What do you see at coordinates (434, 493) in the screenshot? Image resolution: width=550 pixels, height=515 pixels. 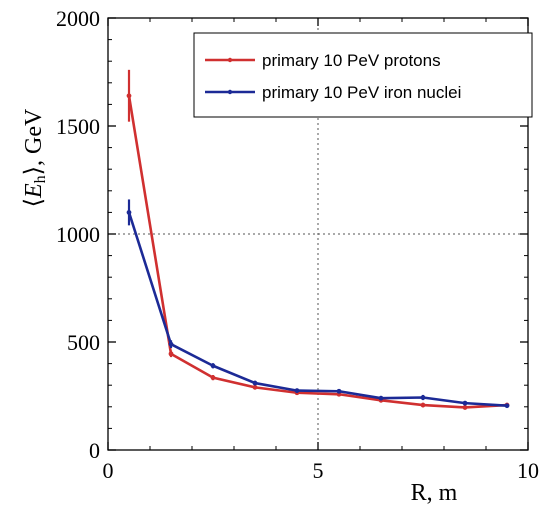 I see `x-axis-title: R, m` at bounding box center [434, 493].